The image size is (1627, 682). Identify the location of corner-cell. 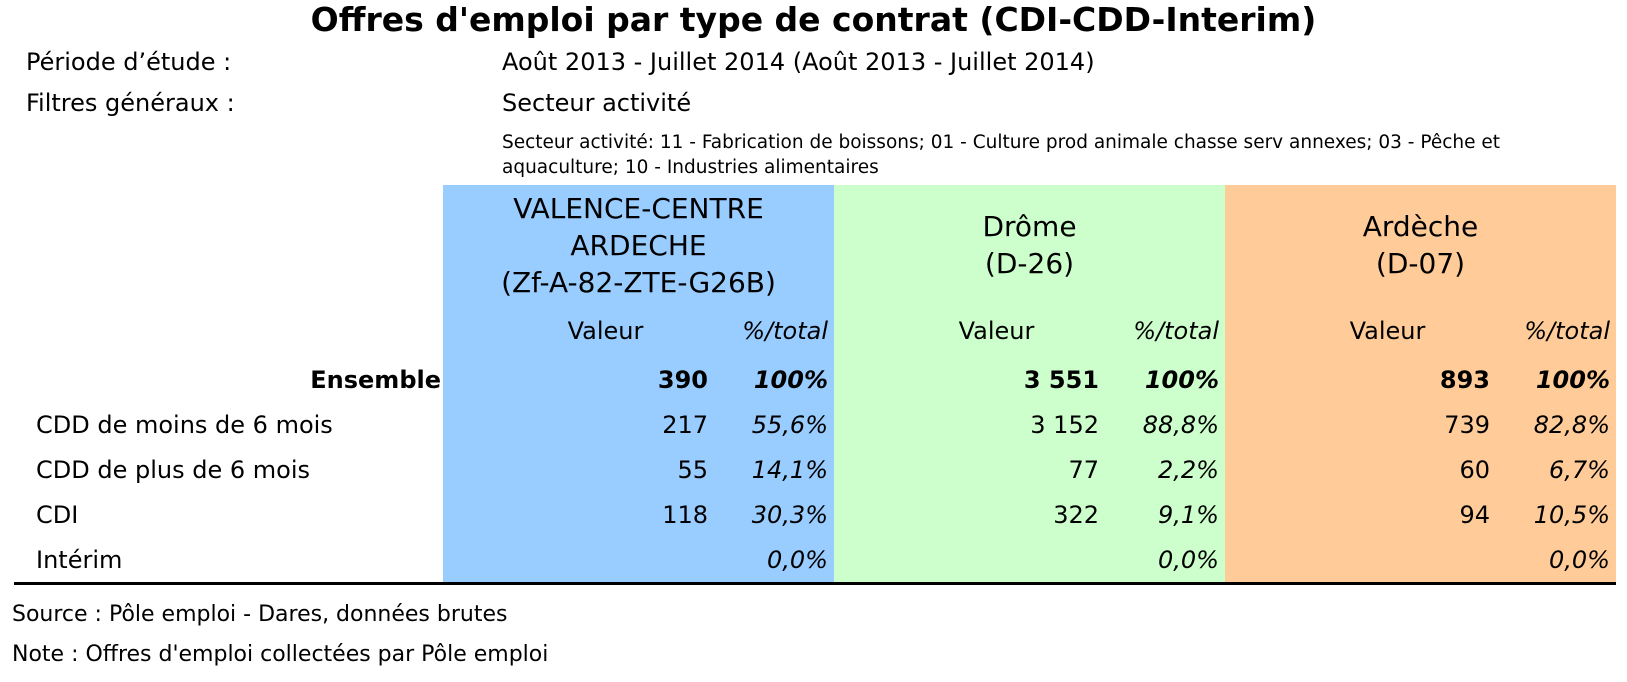
(228, 245).